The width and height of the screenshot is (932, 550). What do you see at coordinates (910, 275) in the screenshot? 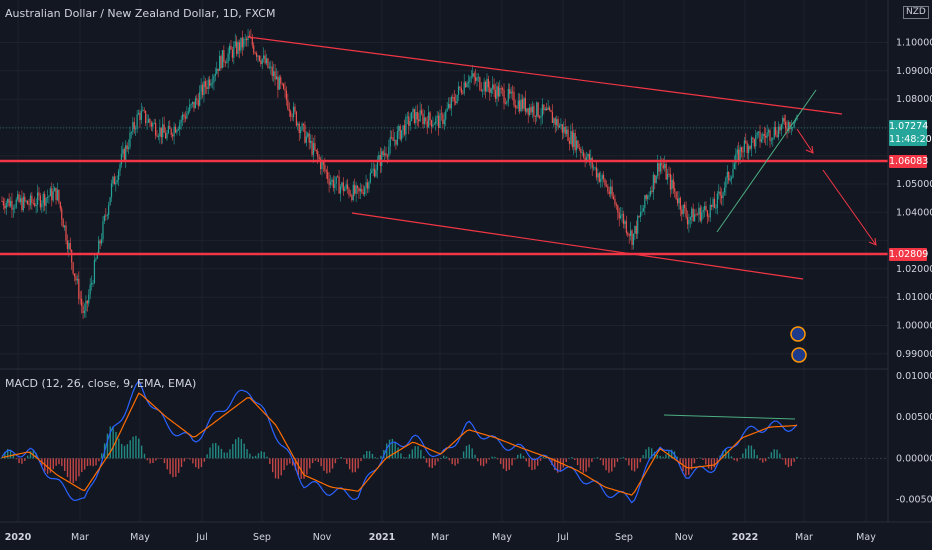
I see `price-axis-bg` at bounding box center [910, 275].